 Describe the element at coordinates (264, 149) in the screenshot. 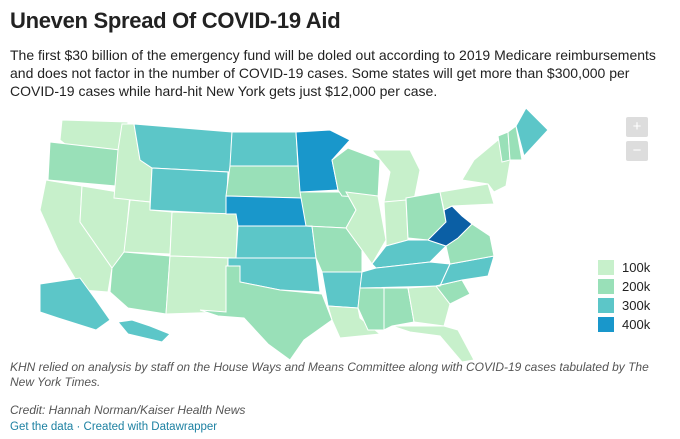

I see `state-nd` at that location.